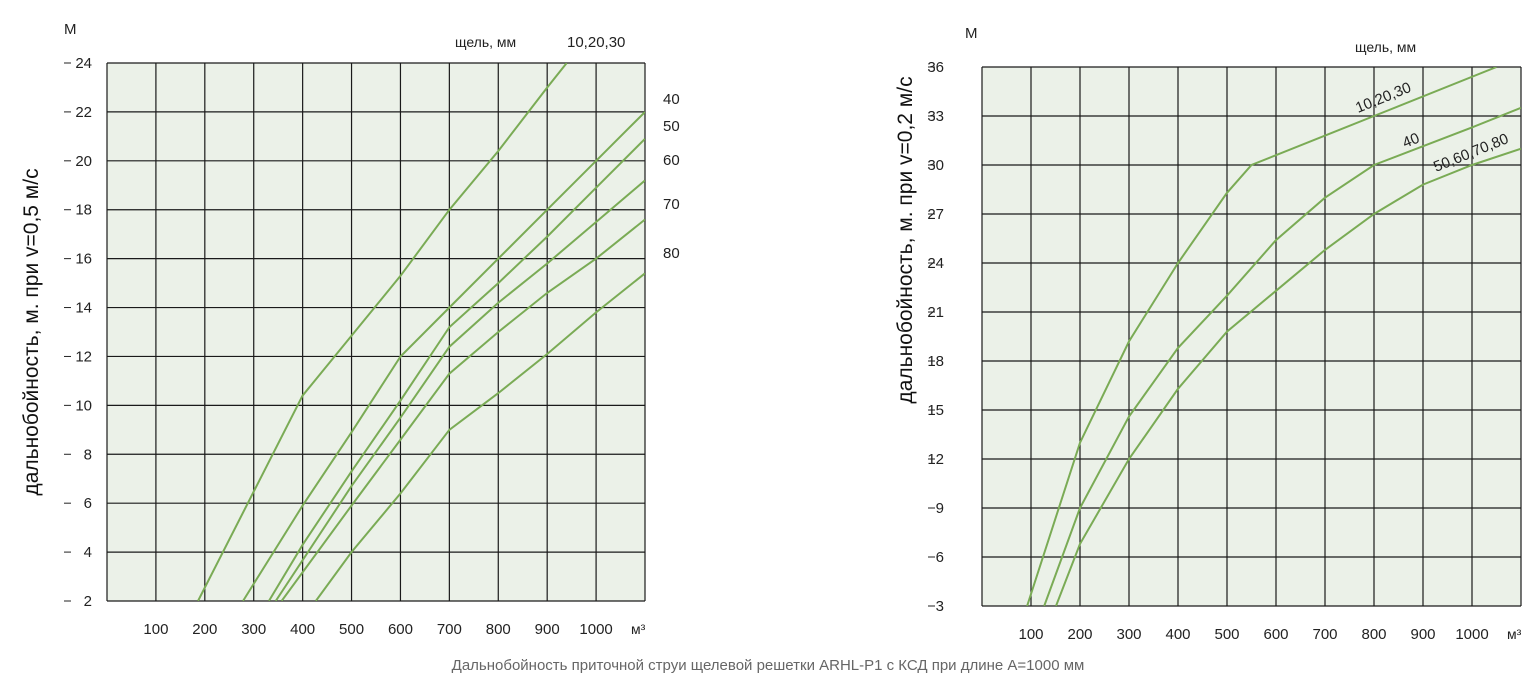 This screenshot has height=691, width=1536. What do you see at coordinates (88, 454) in the screenshot?
I see `y-tick-label: 8` at bounding box center [88, 454].